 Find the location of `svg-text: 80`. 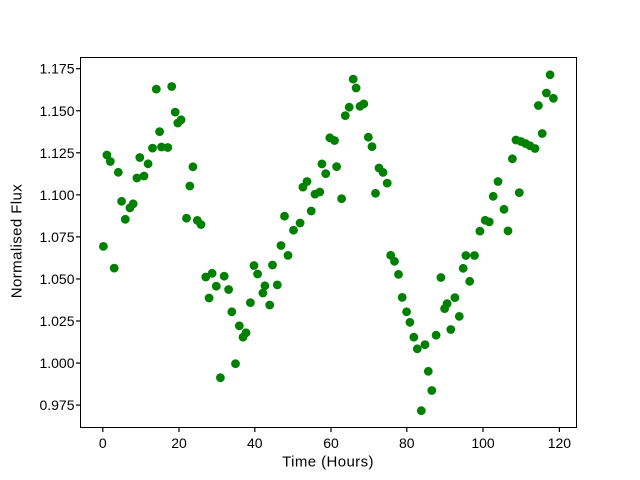

svg-text: 80 is located at coordinates (407, 443).